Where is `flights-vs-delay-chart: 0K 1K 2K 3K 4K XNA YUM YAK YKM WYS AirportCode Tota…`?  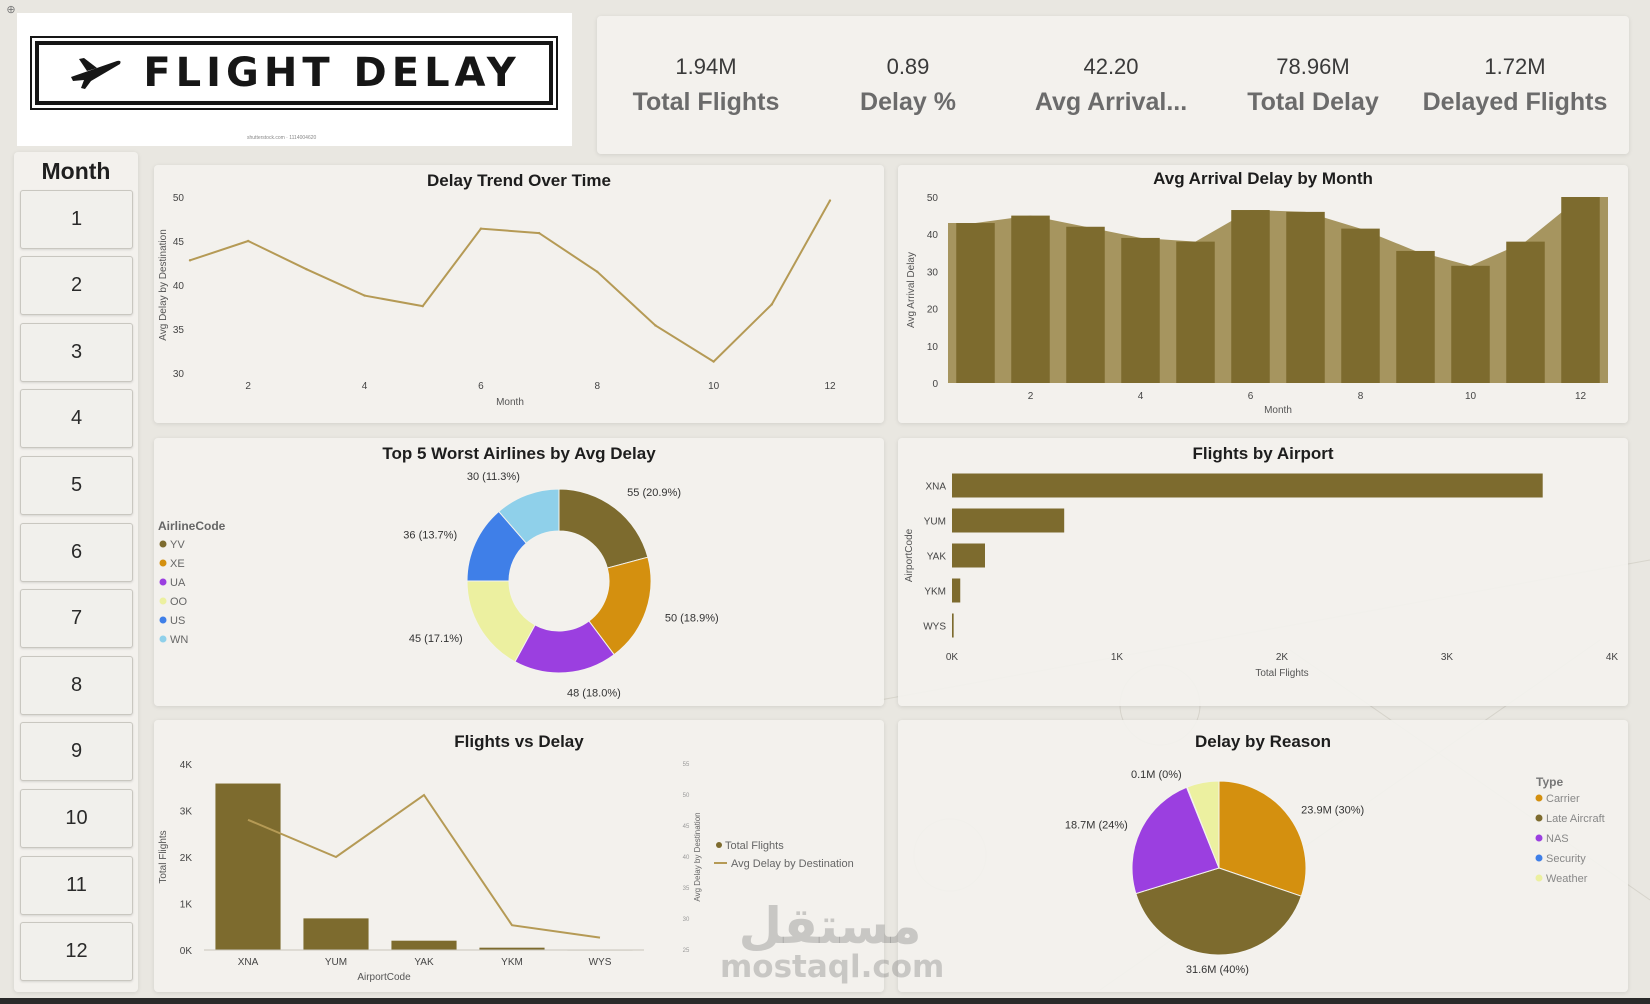
flights-vs-delay-chart: 0K 1K 2K 3K 4K XNA YUM YAK YKM WYS AirportCode Tota… is located at coordinates (506, 871).